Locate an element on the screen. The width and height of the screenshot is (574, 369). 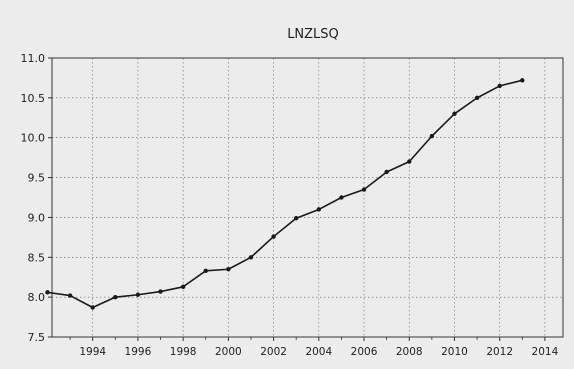
y-tick-label: 11.0 is located at coordinates (33, 58).